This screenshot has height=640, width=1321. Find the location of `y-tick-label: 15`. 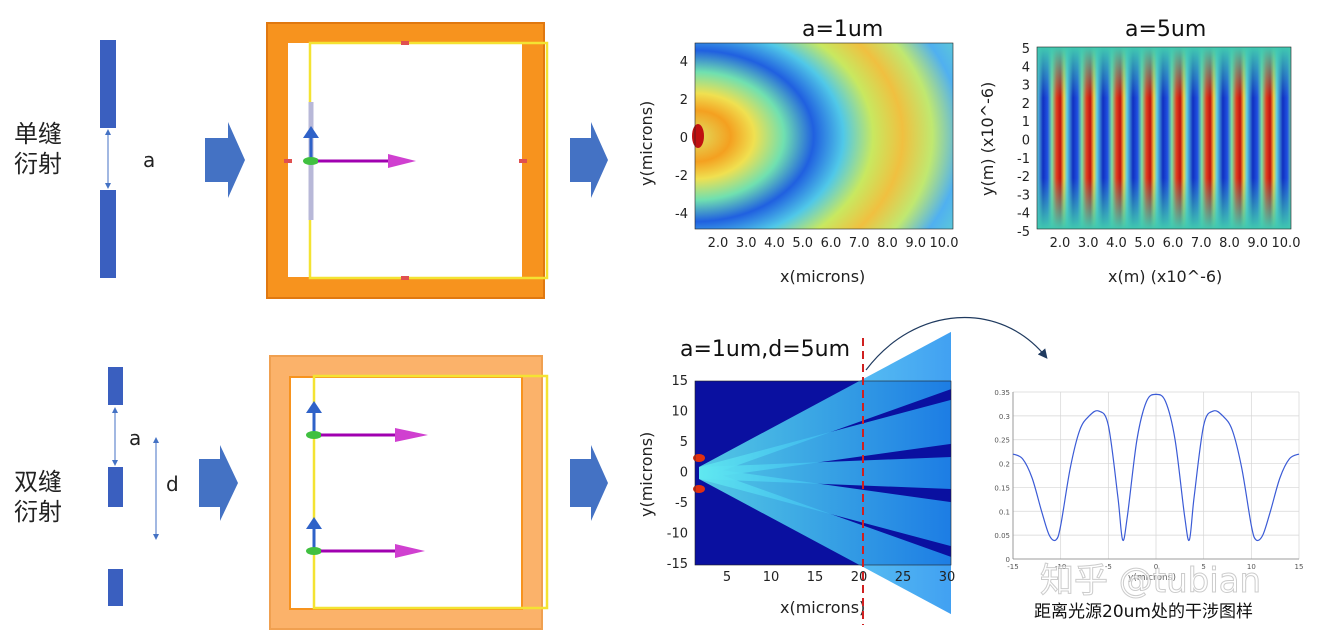

y-tick-label: 15 is located at coordinates (679, 381).